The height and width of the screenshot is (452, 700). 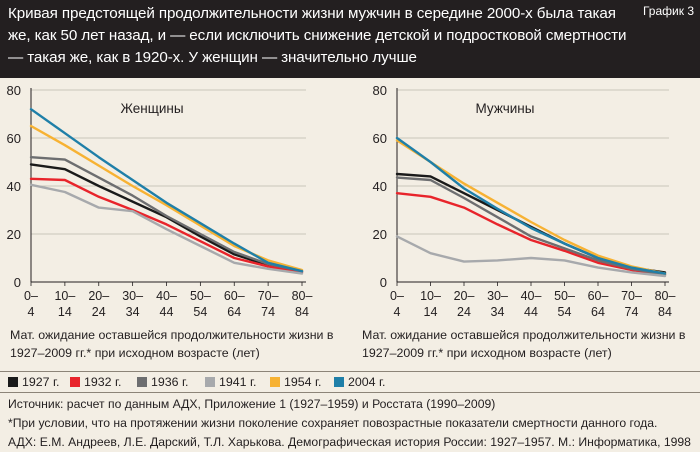 I want to click on x-tick-label-men: 50– 54, so click(x=564, y=304).